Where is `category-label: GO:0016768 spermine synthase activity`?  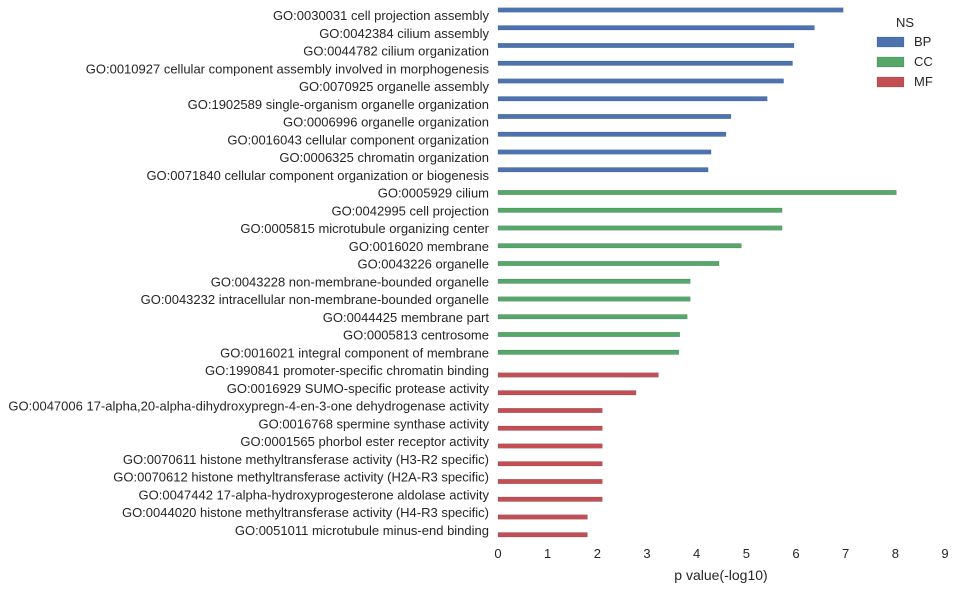 category-label: GO:0016768 spermine synthase activity is located at coordinates (373, 423).